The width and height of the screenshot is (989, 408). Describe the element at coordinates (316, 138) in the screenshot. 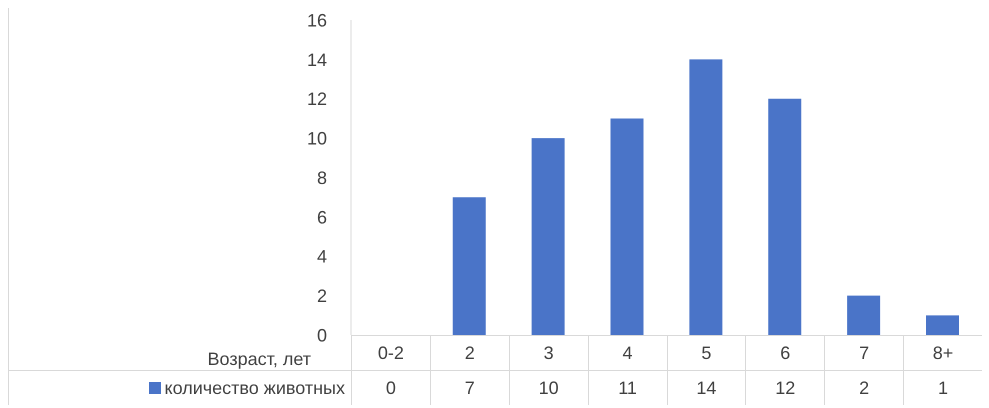

I see `y-tick-label: 10` at that location.